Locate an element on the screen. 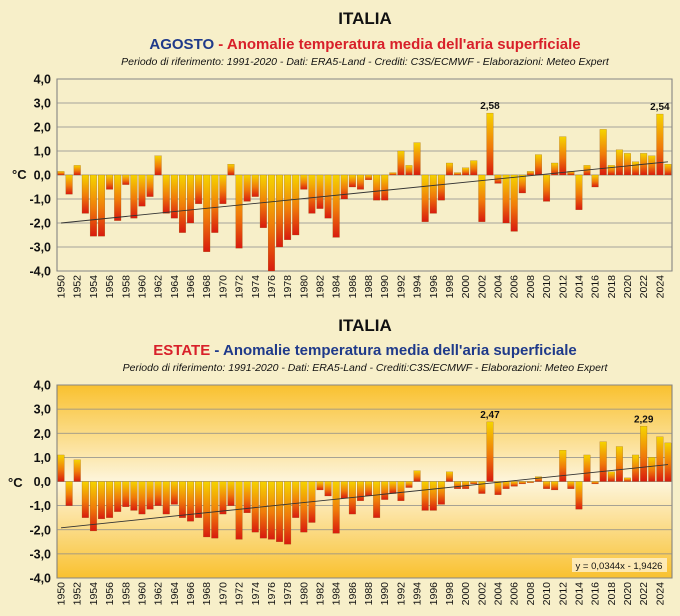 The image size is (680, 616). bar-2023 is located at coordinates (652, 165).